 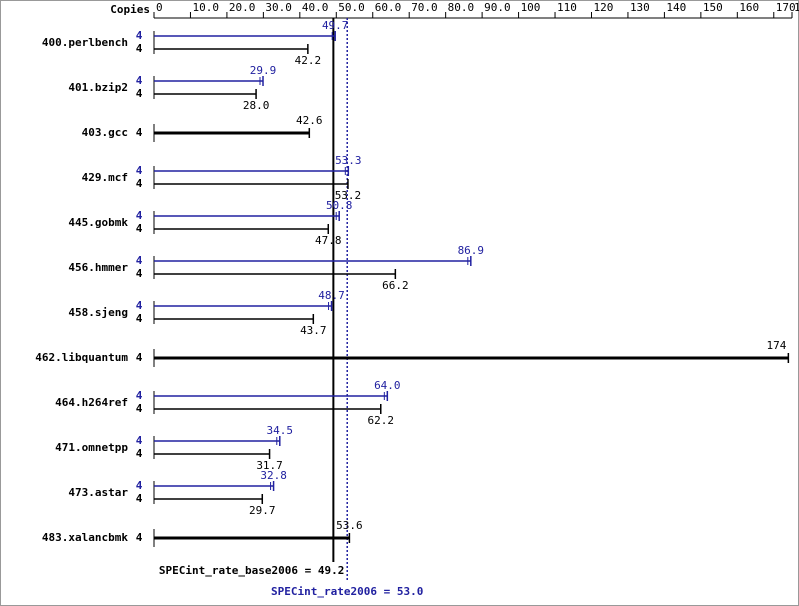 I want to click on x-tick-label: 175, so click(x=796, y=7).